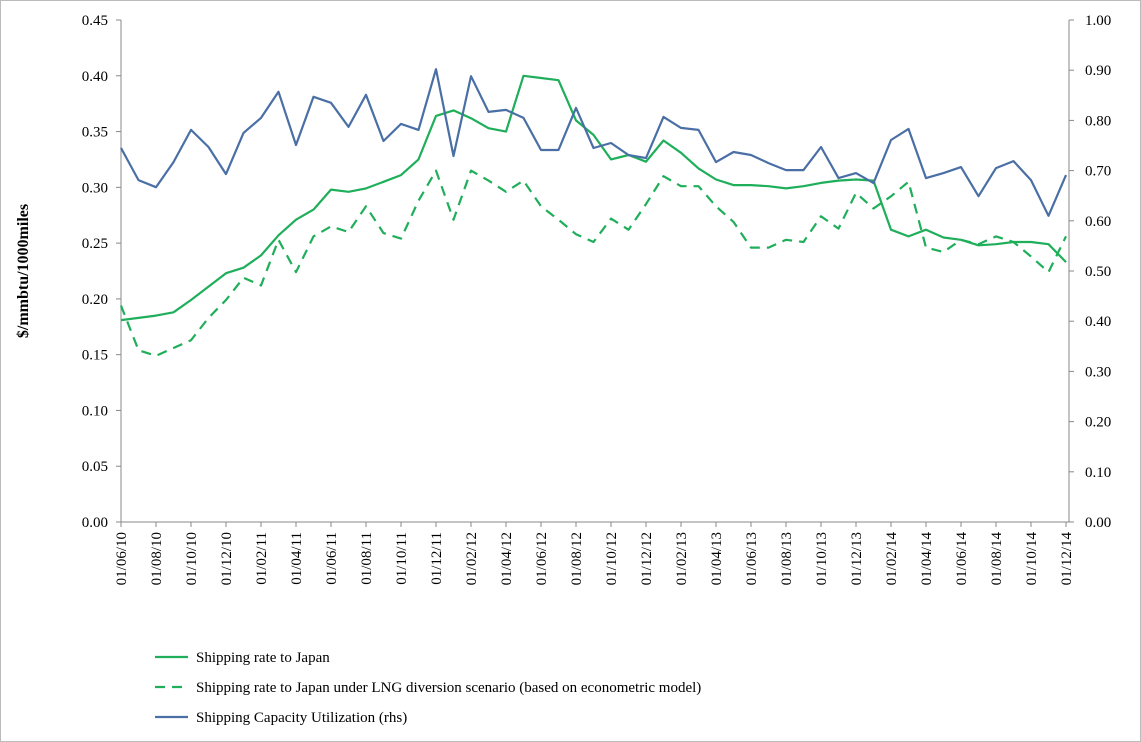 The image size is (1141, 742). What do you see at coordinates (1098, 423) in the screenshot?
I see `y2-tick-label: 0.20` at bounding box center [1098, 423].